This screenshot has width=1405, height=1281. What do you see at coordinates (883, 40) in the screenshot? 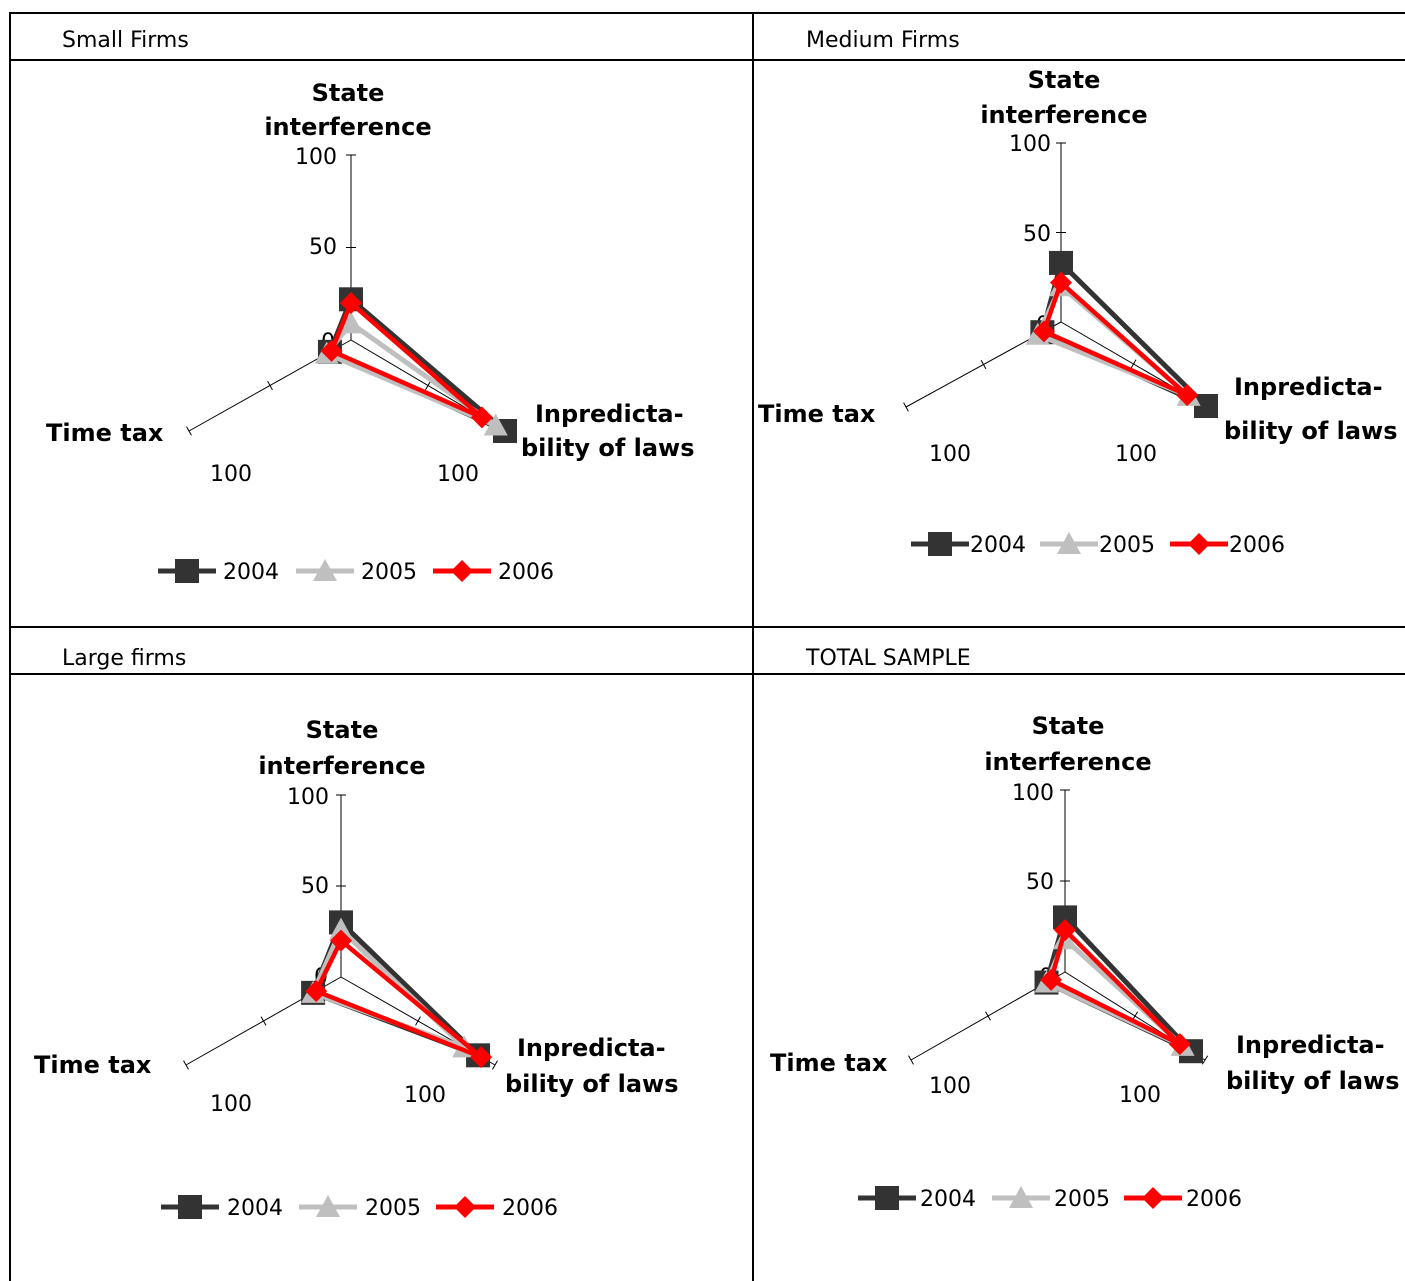
I see `panel-title-medium: Medium Firms` at bounding box center [883, 40].